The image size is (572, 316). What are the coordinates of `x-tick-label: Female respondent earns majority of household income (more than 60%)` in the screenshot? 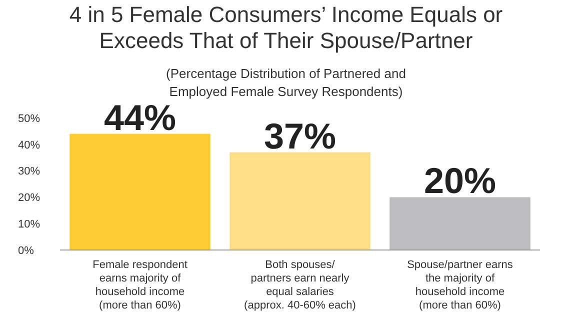 It's located at (140, 285).